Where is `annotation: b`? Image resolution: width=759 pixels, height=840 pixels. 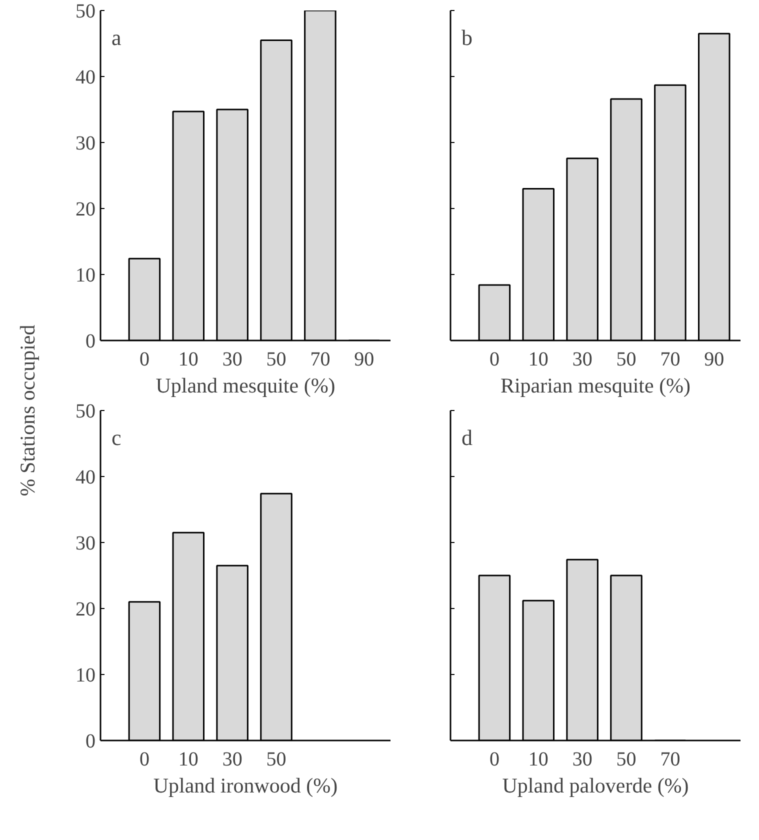 annotation: b is located at coordinates (466, 37).